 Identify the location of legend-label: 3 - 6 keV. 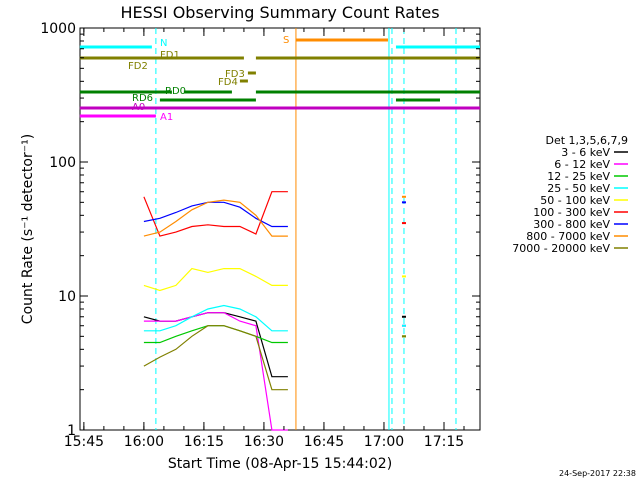
(585, 152).